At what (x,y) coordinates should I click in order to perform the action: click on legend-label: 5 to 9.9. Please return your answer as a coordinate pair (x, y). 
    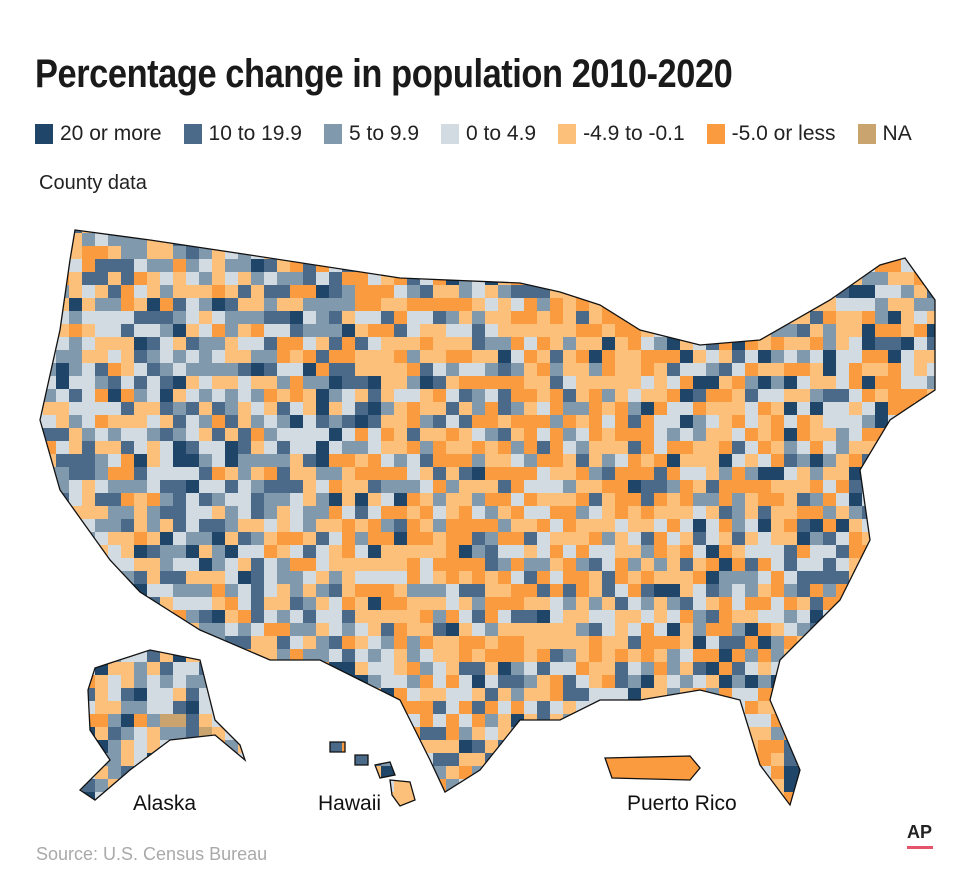
    Looking at the image, I should click on (384, 133).